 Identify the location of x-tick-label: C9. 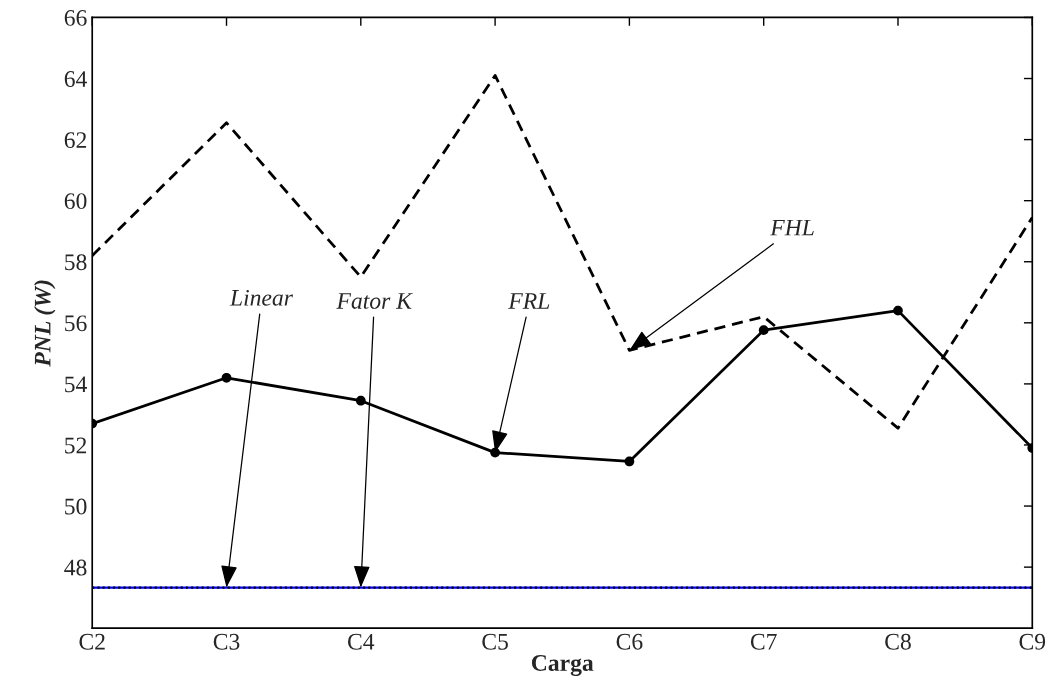
(1032, 641).